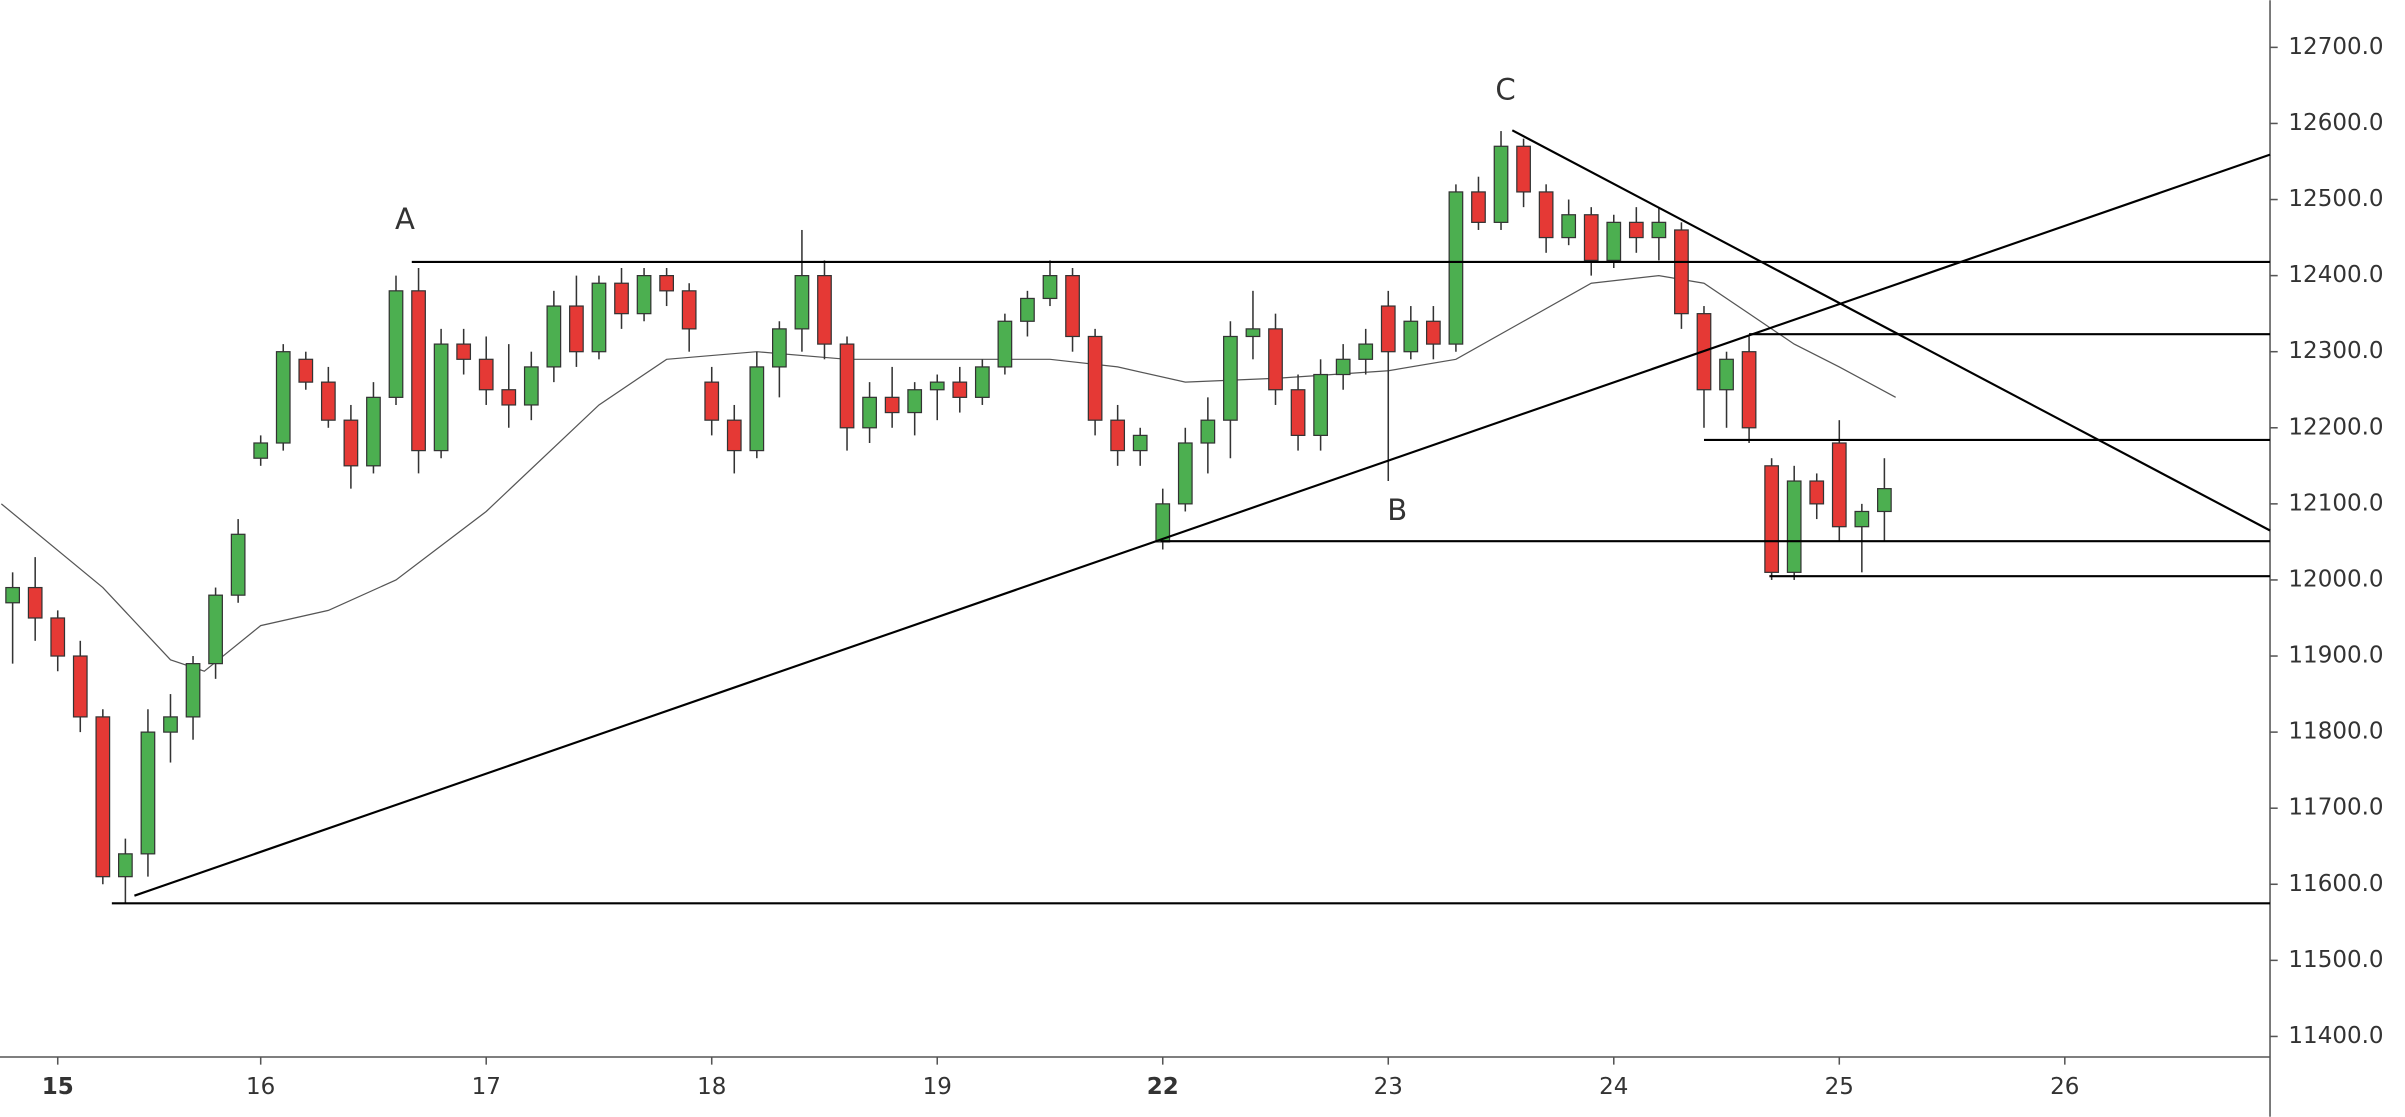 The width and height of the screenshot is (2405, 1117). I want to click on x-tick-label: 15, so click(58, 1087).